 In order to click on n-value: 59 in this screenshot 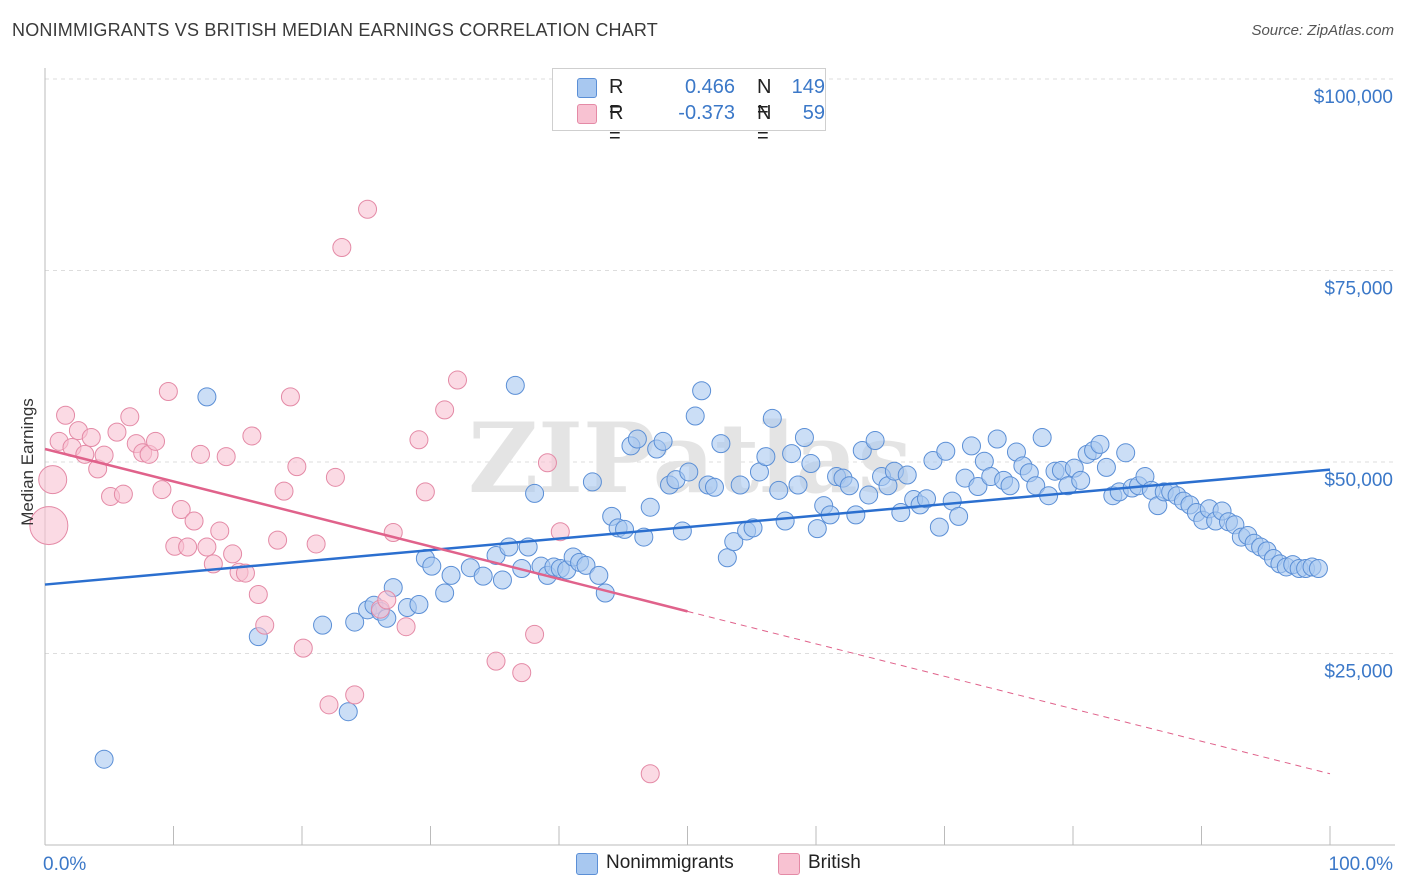, I will do `click(813, 113)`.